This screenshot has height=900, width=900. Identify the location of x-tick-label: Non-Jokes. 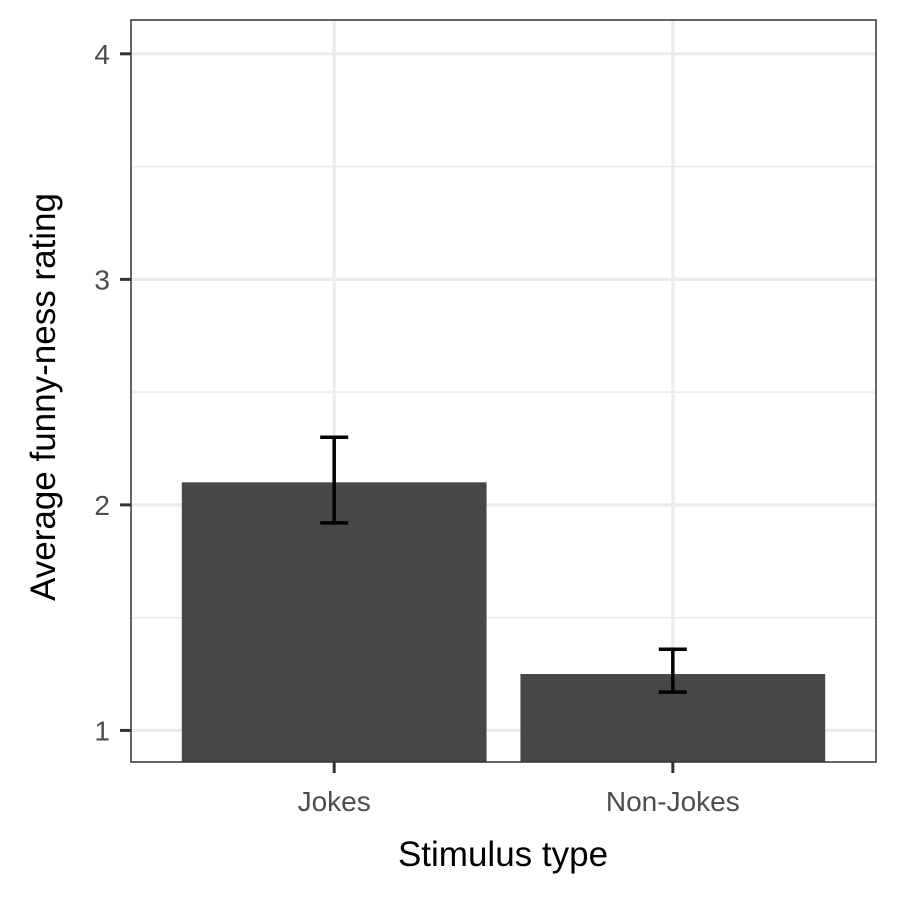
(673, 801).